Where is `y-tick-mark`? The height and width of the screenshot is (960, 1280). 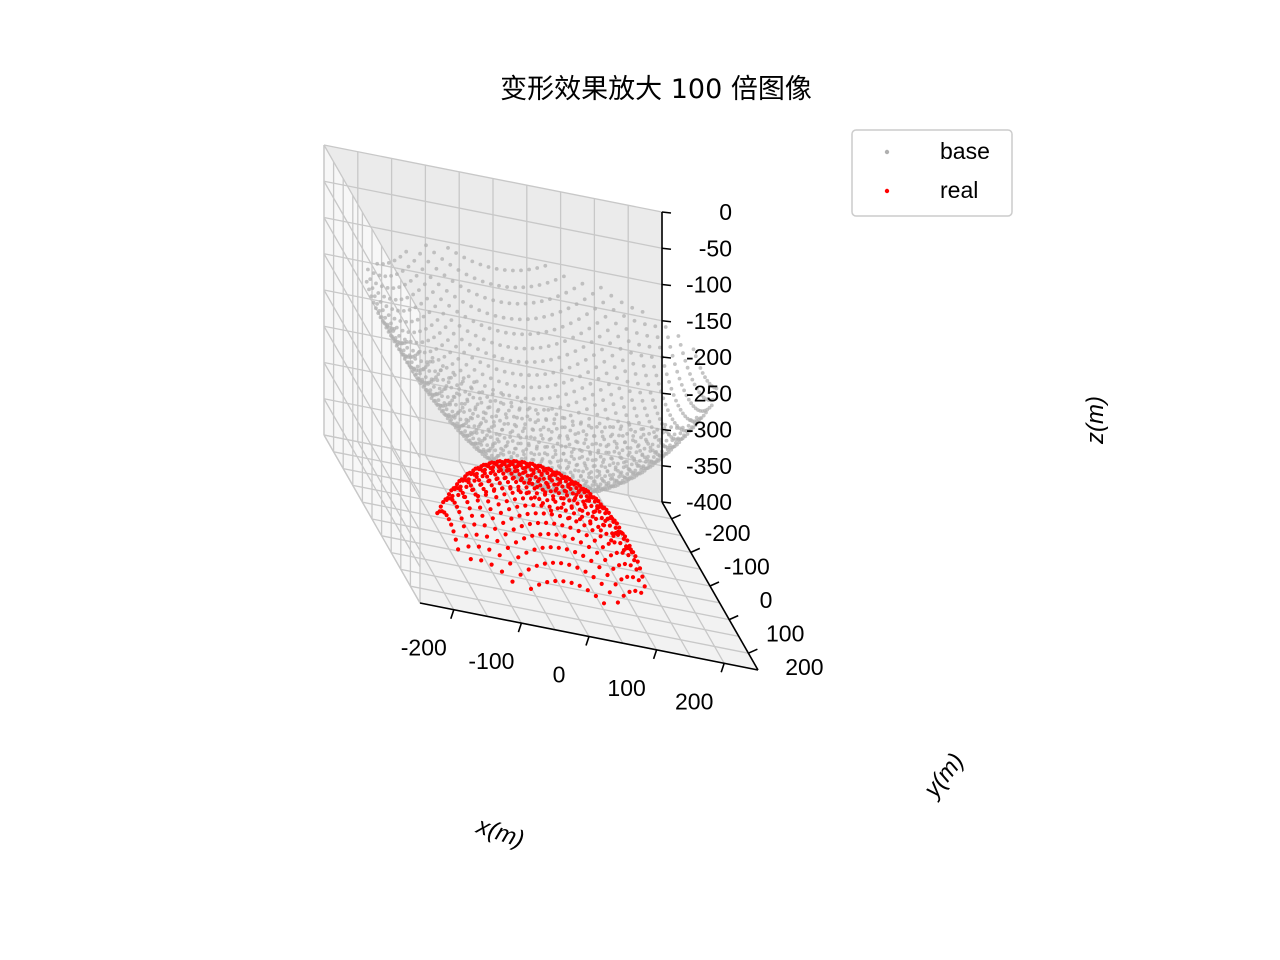 y-tick-mark is located at coordinates (753, 651).